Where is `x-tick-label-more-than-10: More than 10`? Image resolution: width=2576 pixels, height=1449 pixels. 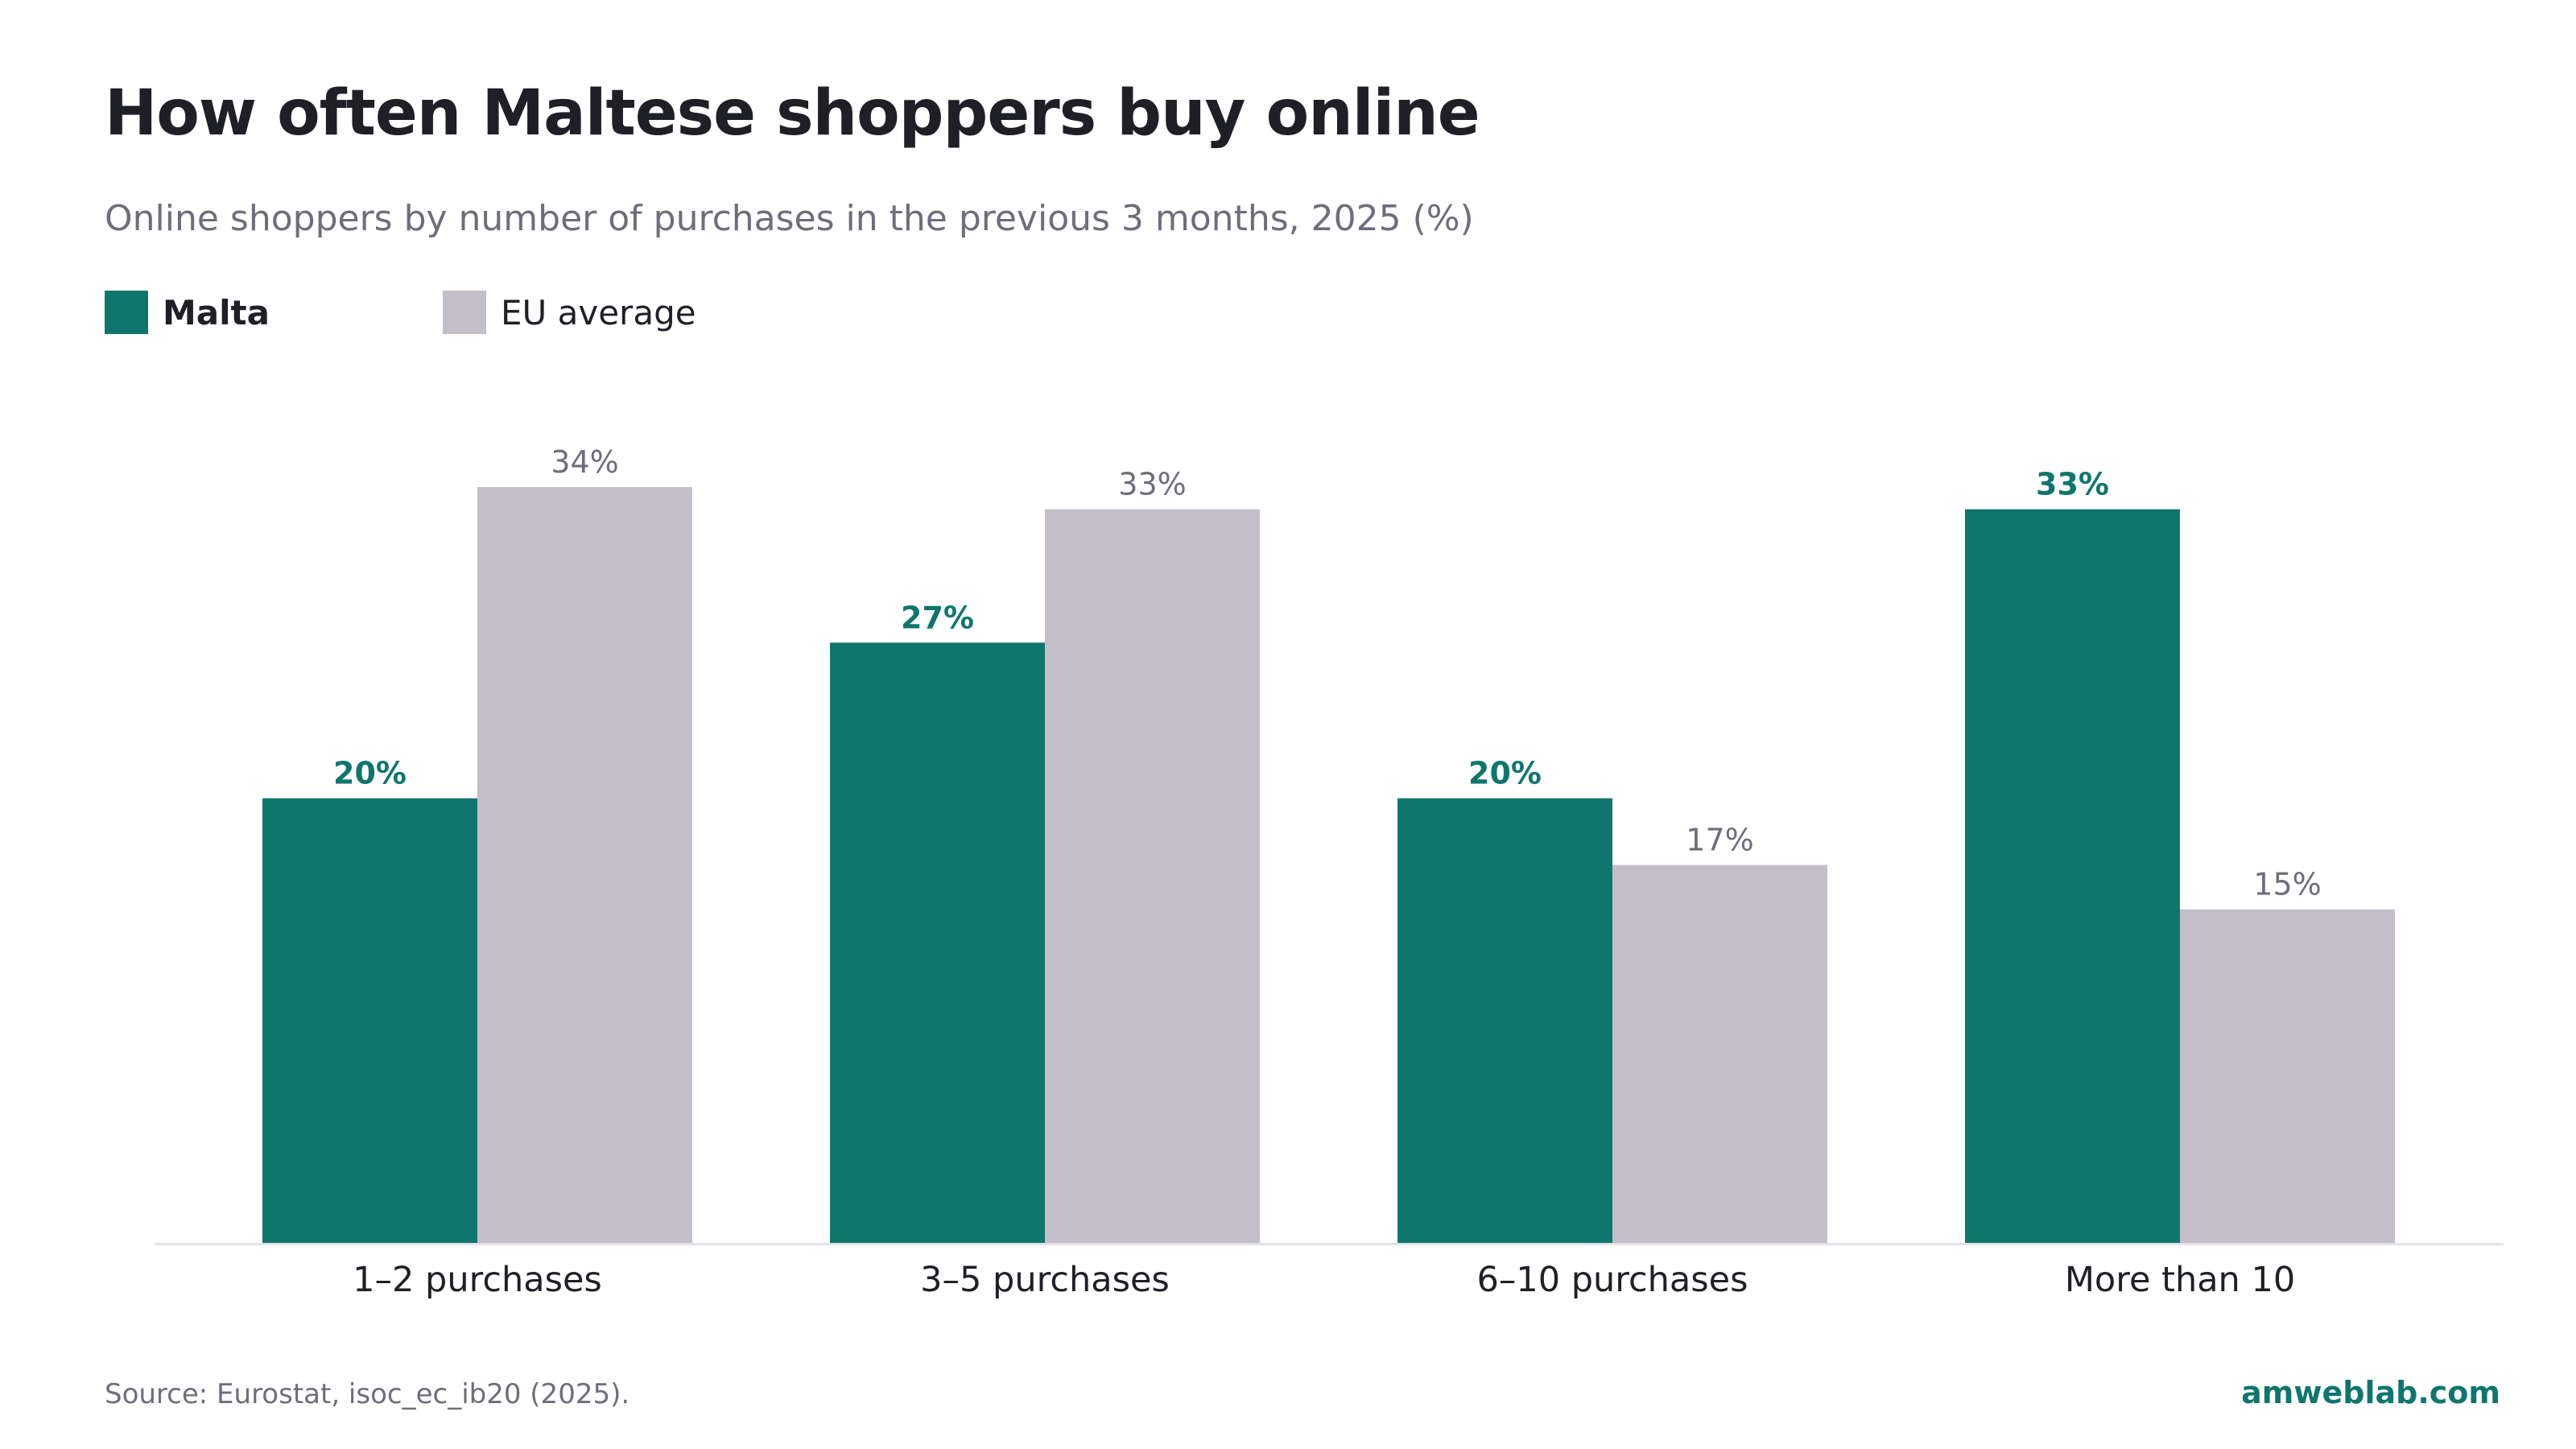 x-tick-label-more-than-10: More than 10 is located at coordinates (2180, 1280).